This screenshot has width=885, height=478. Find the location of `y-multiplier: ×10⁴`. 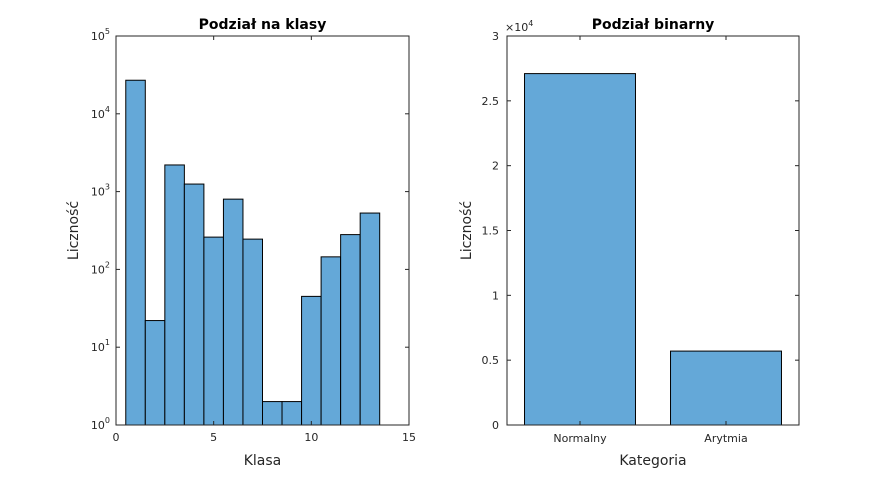

y-multiplier: ×10⁴ is located at coordinates (519, 26).